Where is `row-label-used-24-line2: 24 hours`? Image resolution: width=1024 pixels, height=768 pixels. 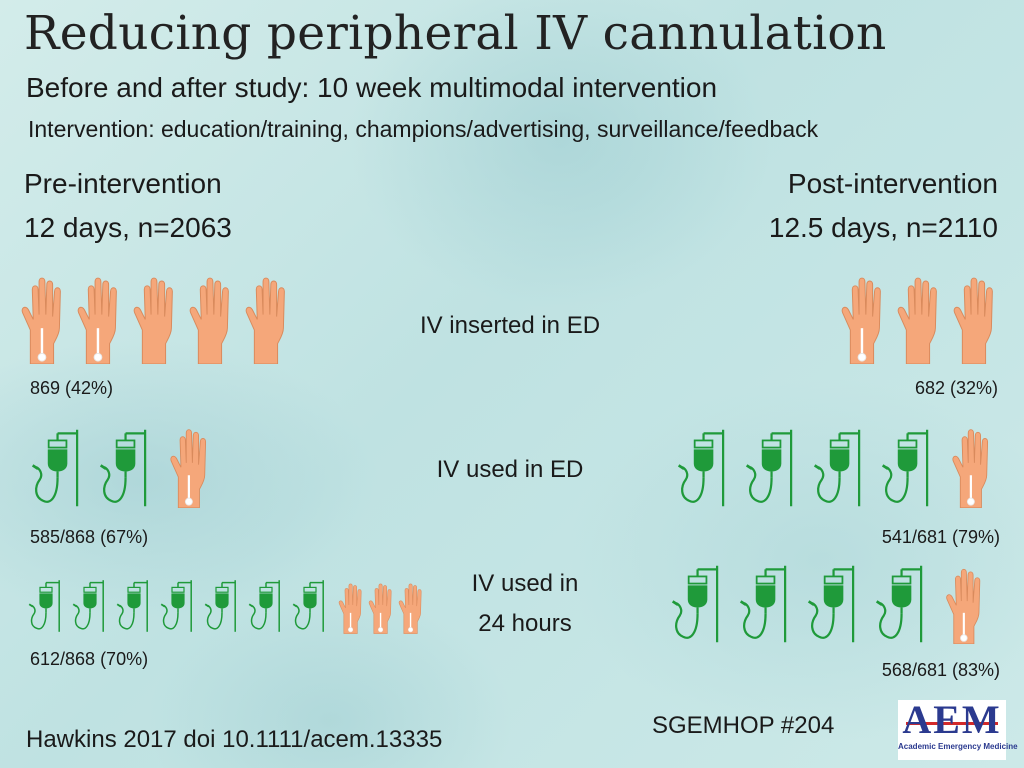
row-label-used-24-line2: 24 hours is located at coordinates (525, 623).